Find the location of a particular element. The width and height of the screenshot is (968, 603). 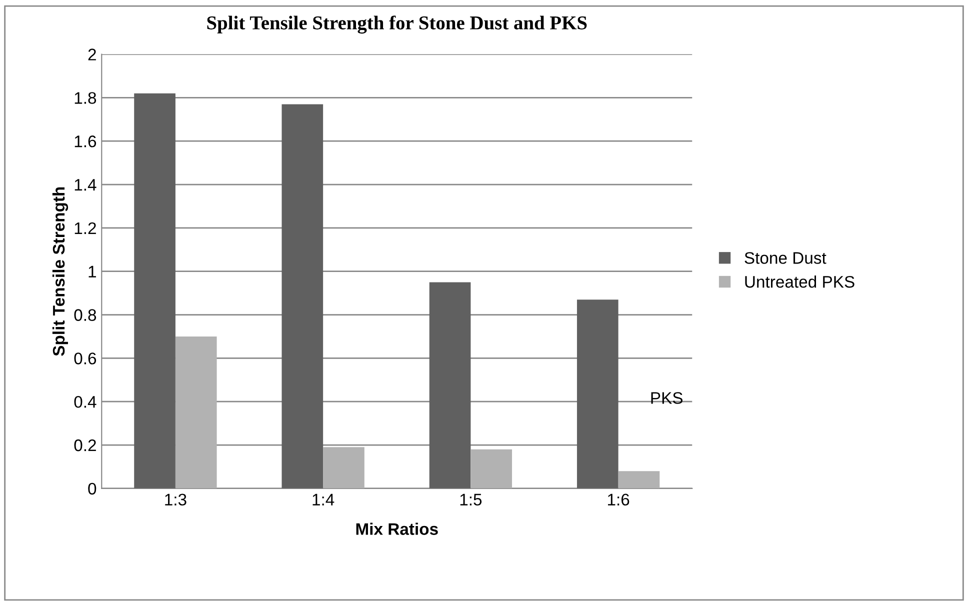

x-tick-label: 1:4 is located at coordinates (323, 500).